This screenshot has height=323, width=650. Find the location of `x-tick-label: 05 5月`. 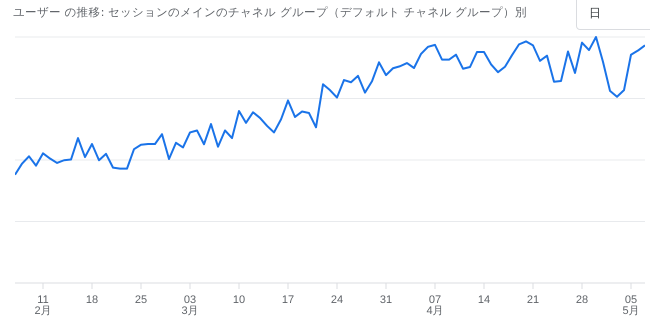

x-tick-label: 05 5月 is located at coordinates (631, 305).